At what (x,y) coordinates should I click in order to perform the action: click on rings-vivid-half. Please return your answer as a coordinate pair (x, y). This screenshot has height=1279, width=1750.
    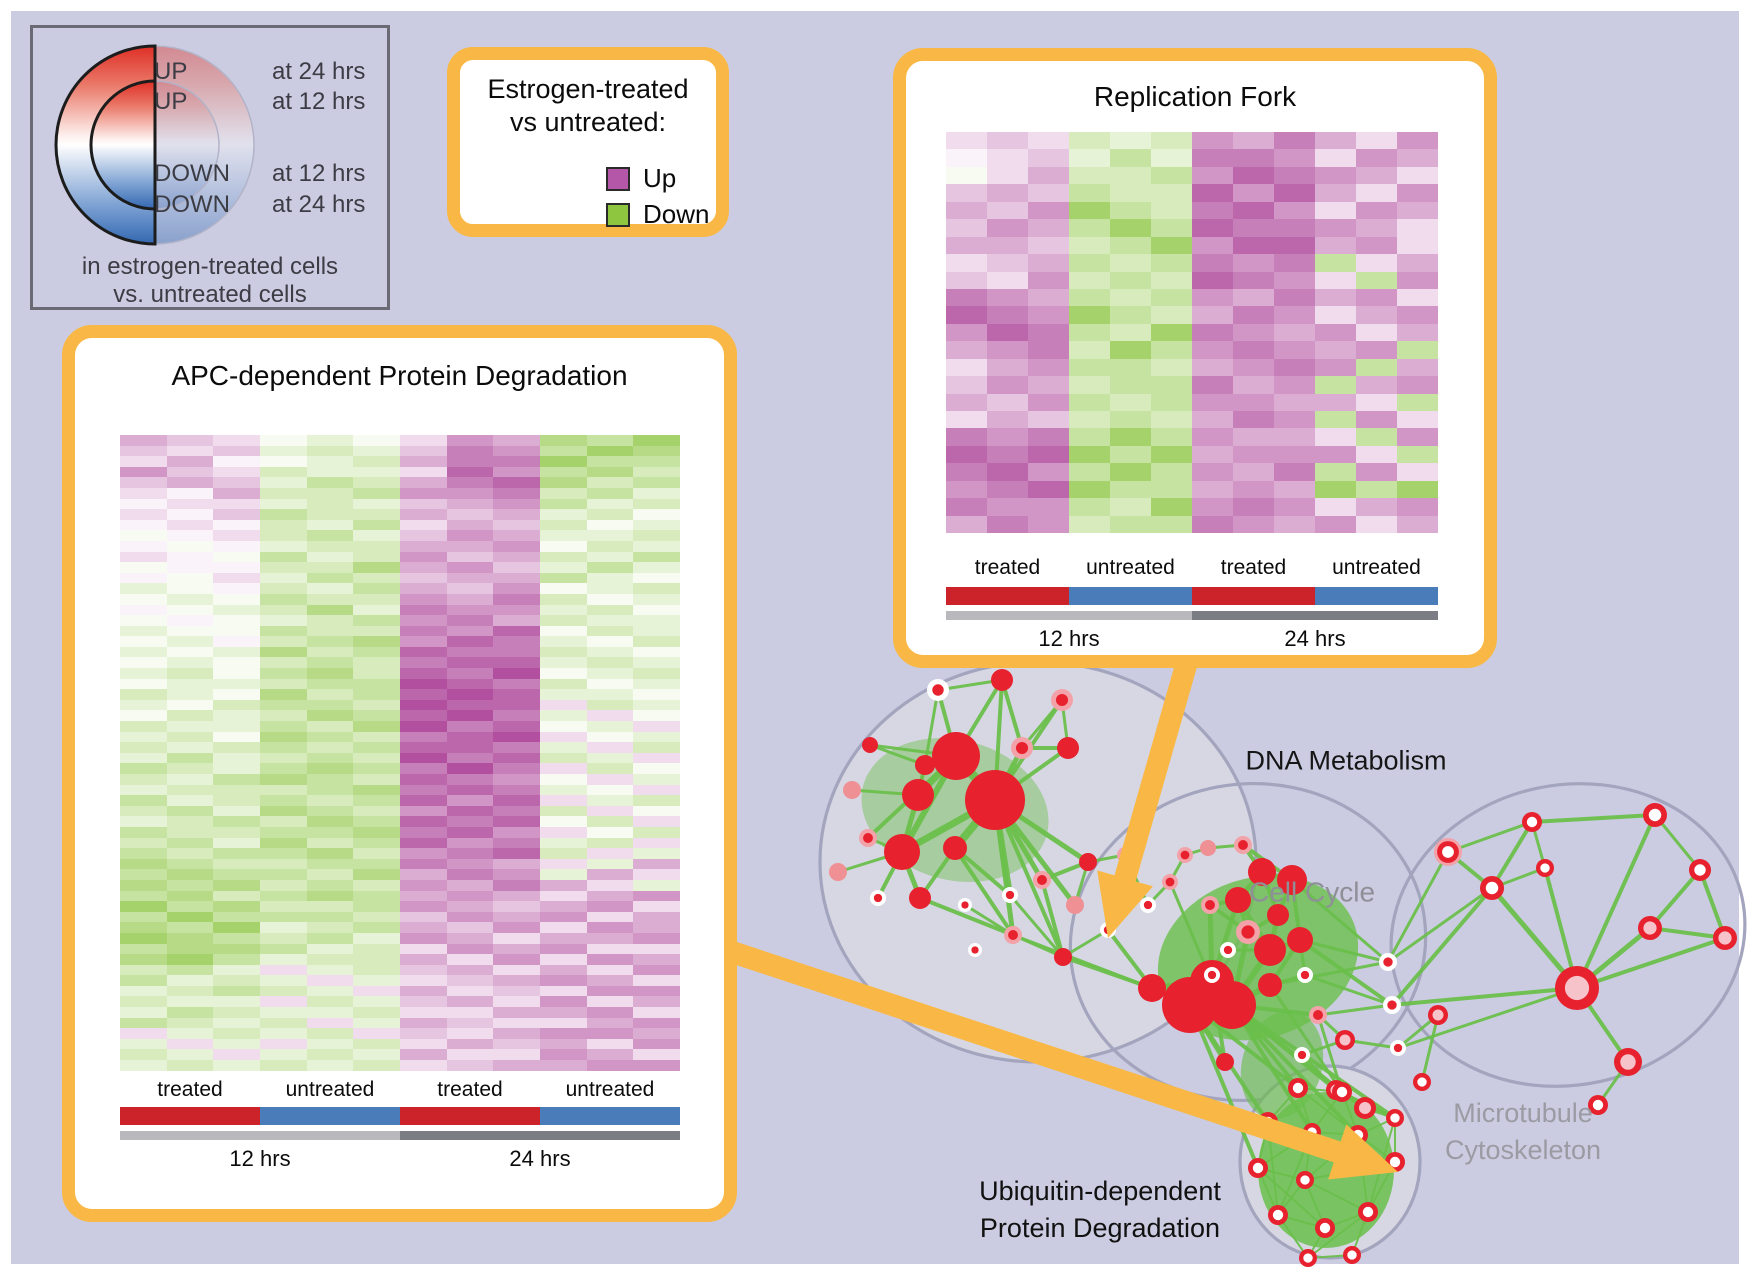
    Looking at the image, I should click on (105, 145).